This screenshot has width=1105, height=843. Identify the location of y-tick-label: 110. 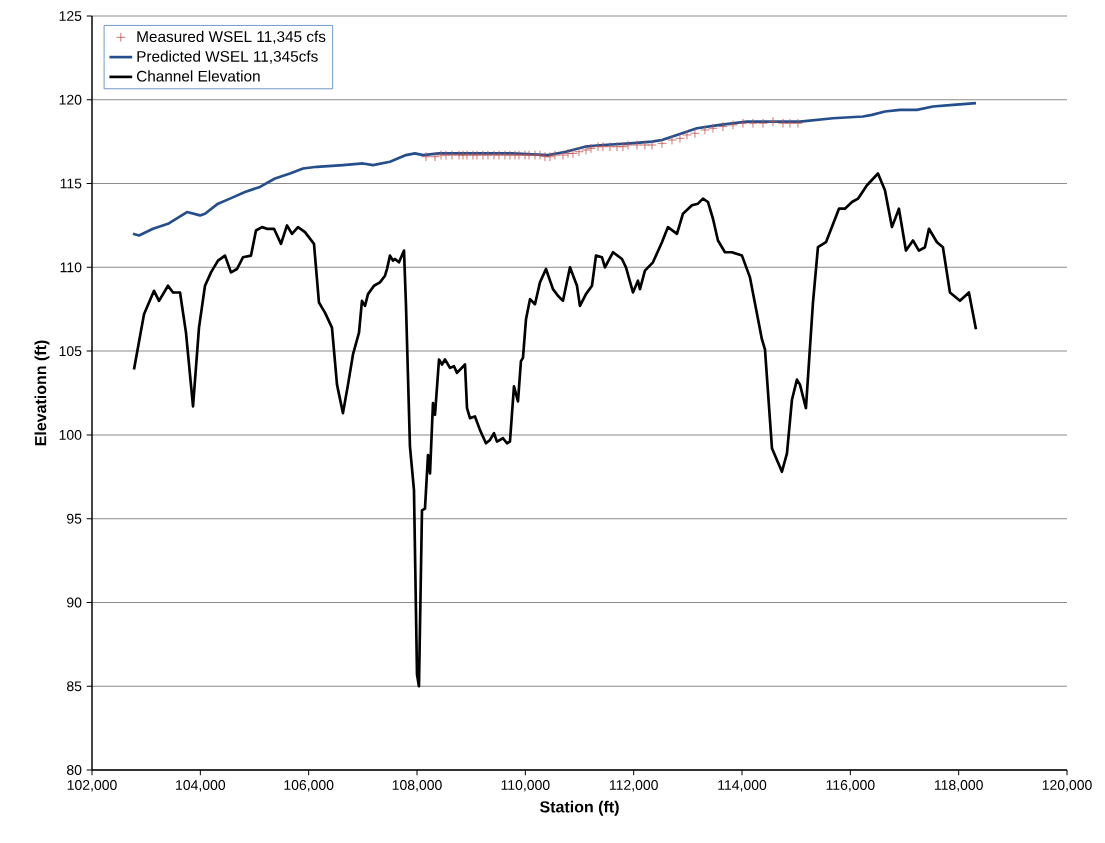
(71, 267).